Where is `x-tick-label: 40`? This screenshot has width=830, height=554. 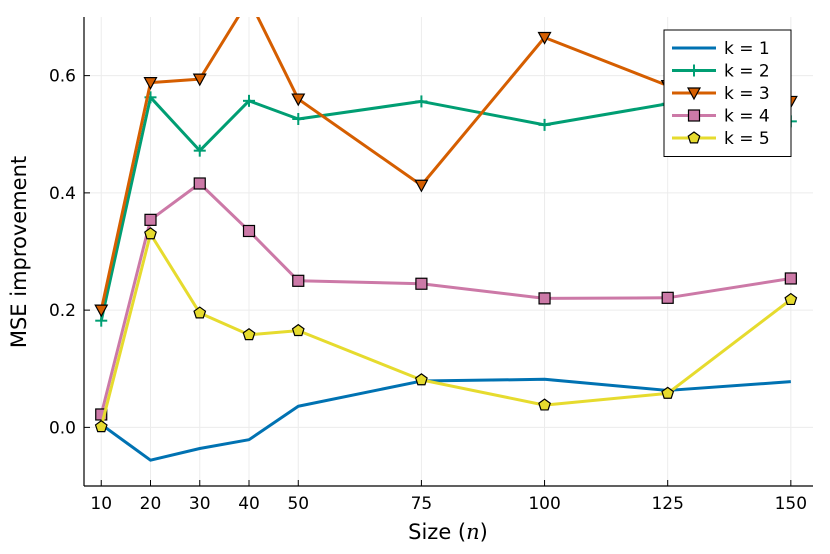
x-tick-label: 40 is located at coordinates (249, 504).